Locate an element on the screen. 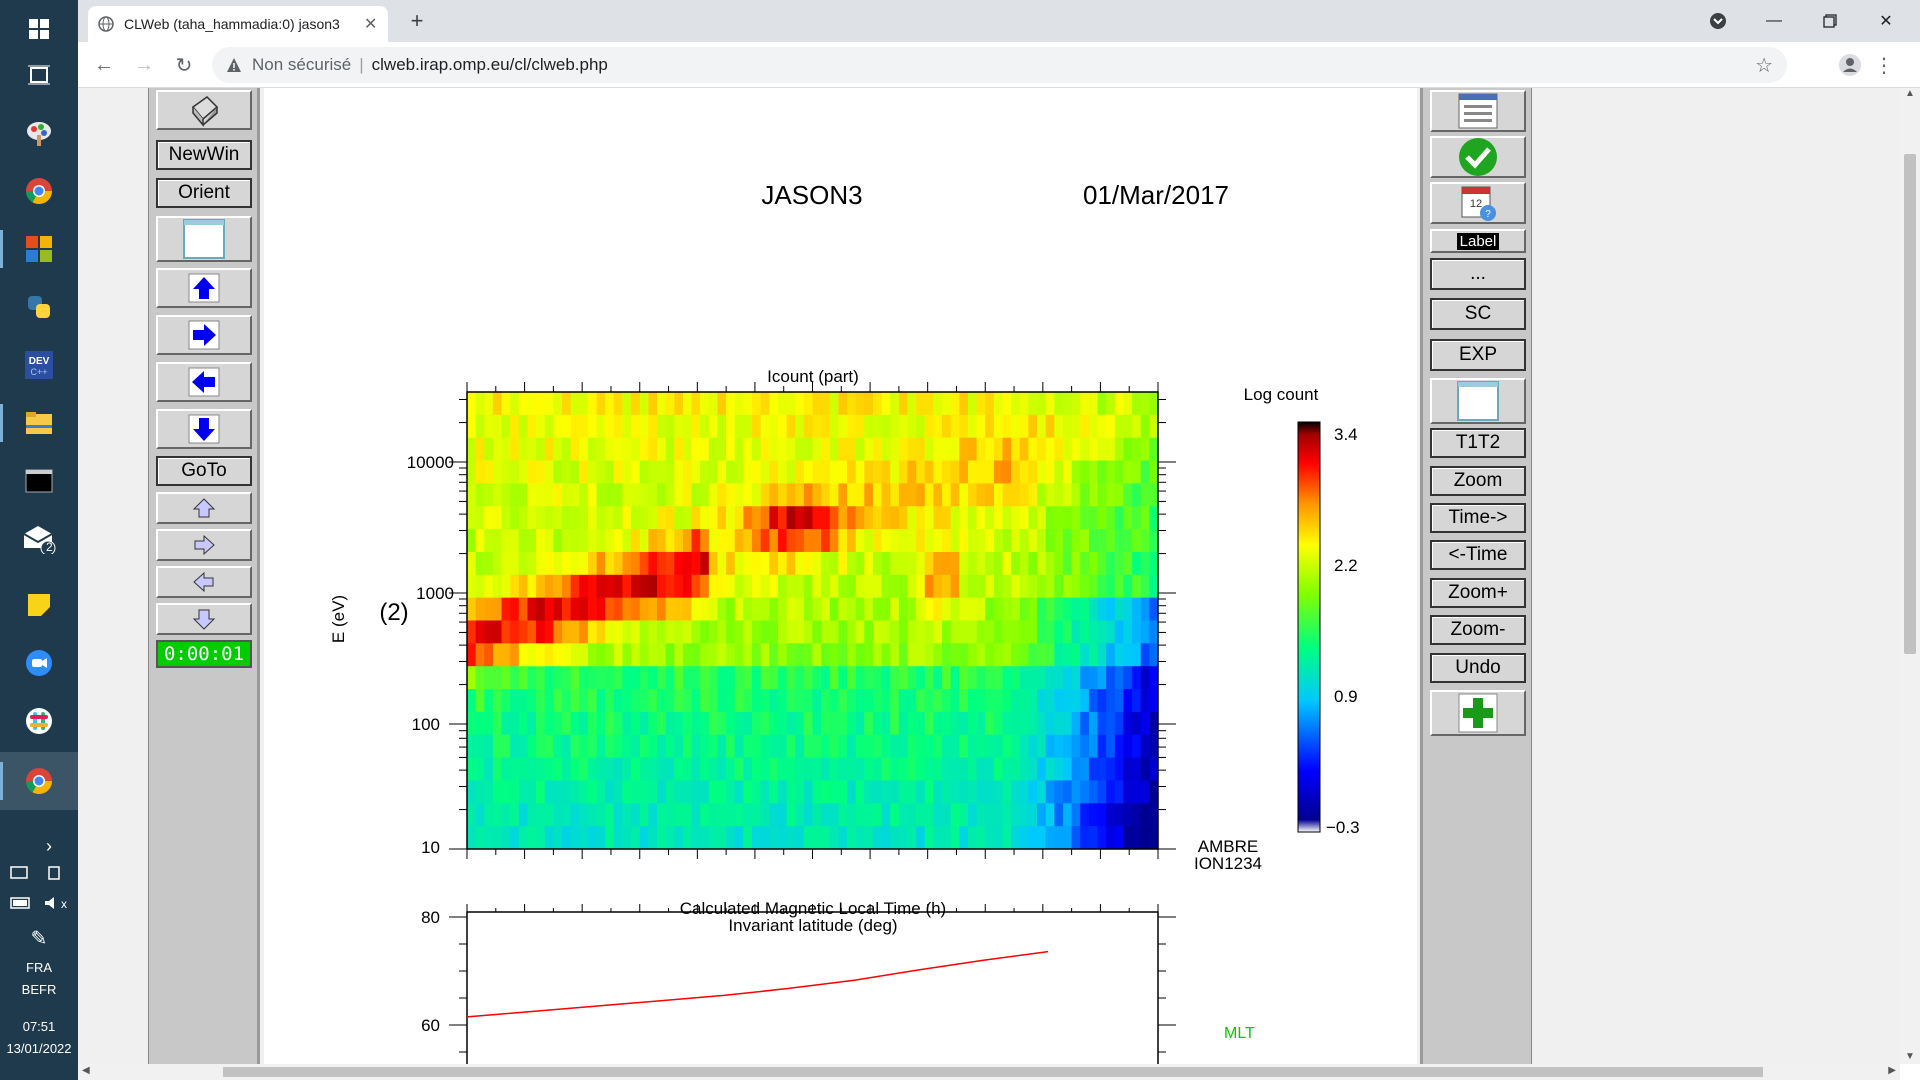 Image resolution: width=1920 pixels, height=1080 pixels. battery-icon is located at coordinates (20, 903).